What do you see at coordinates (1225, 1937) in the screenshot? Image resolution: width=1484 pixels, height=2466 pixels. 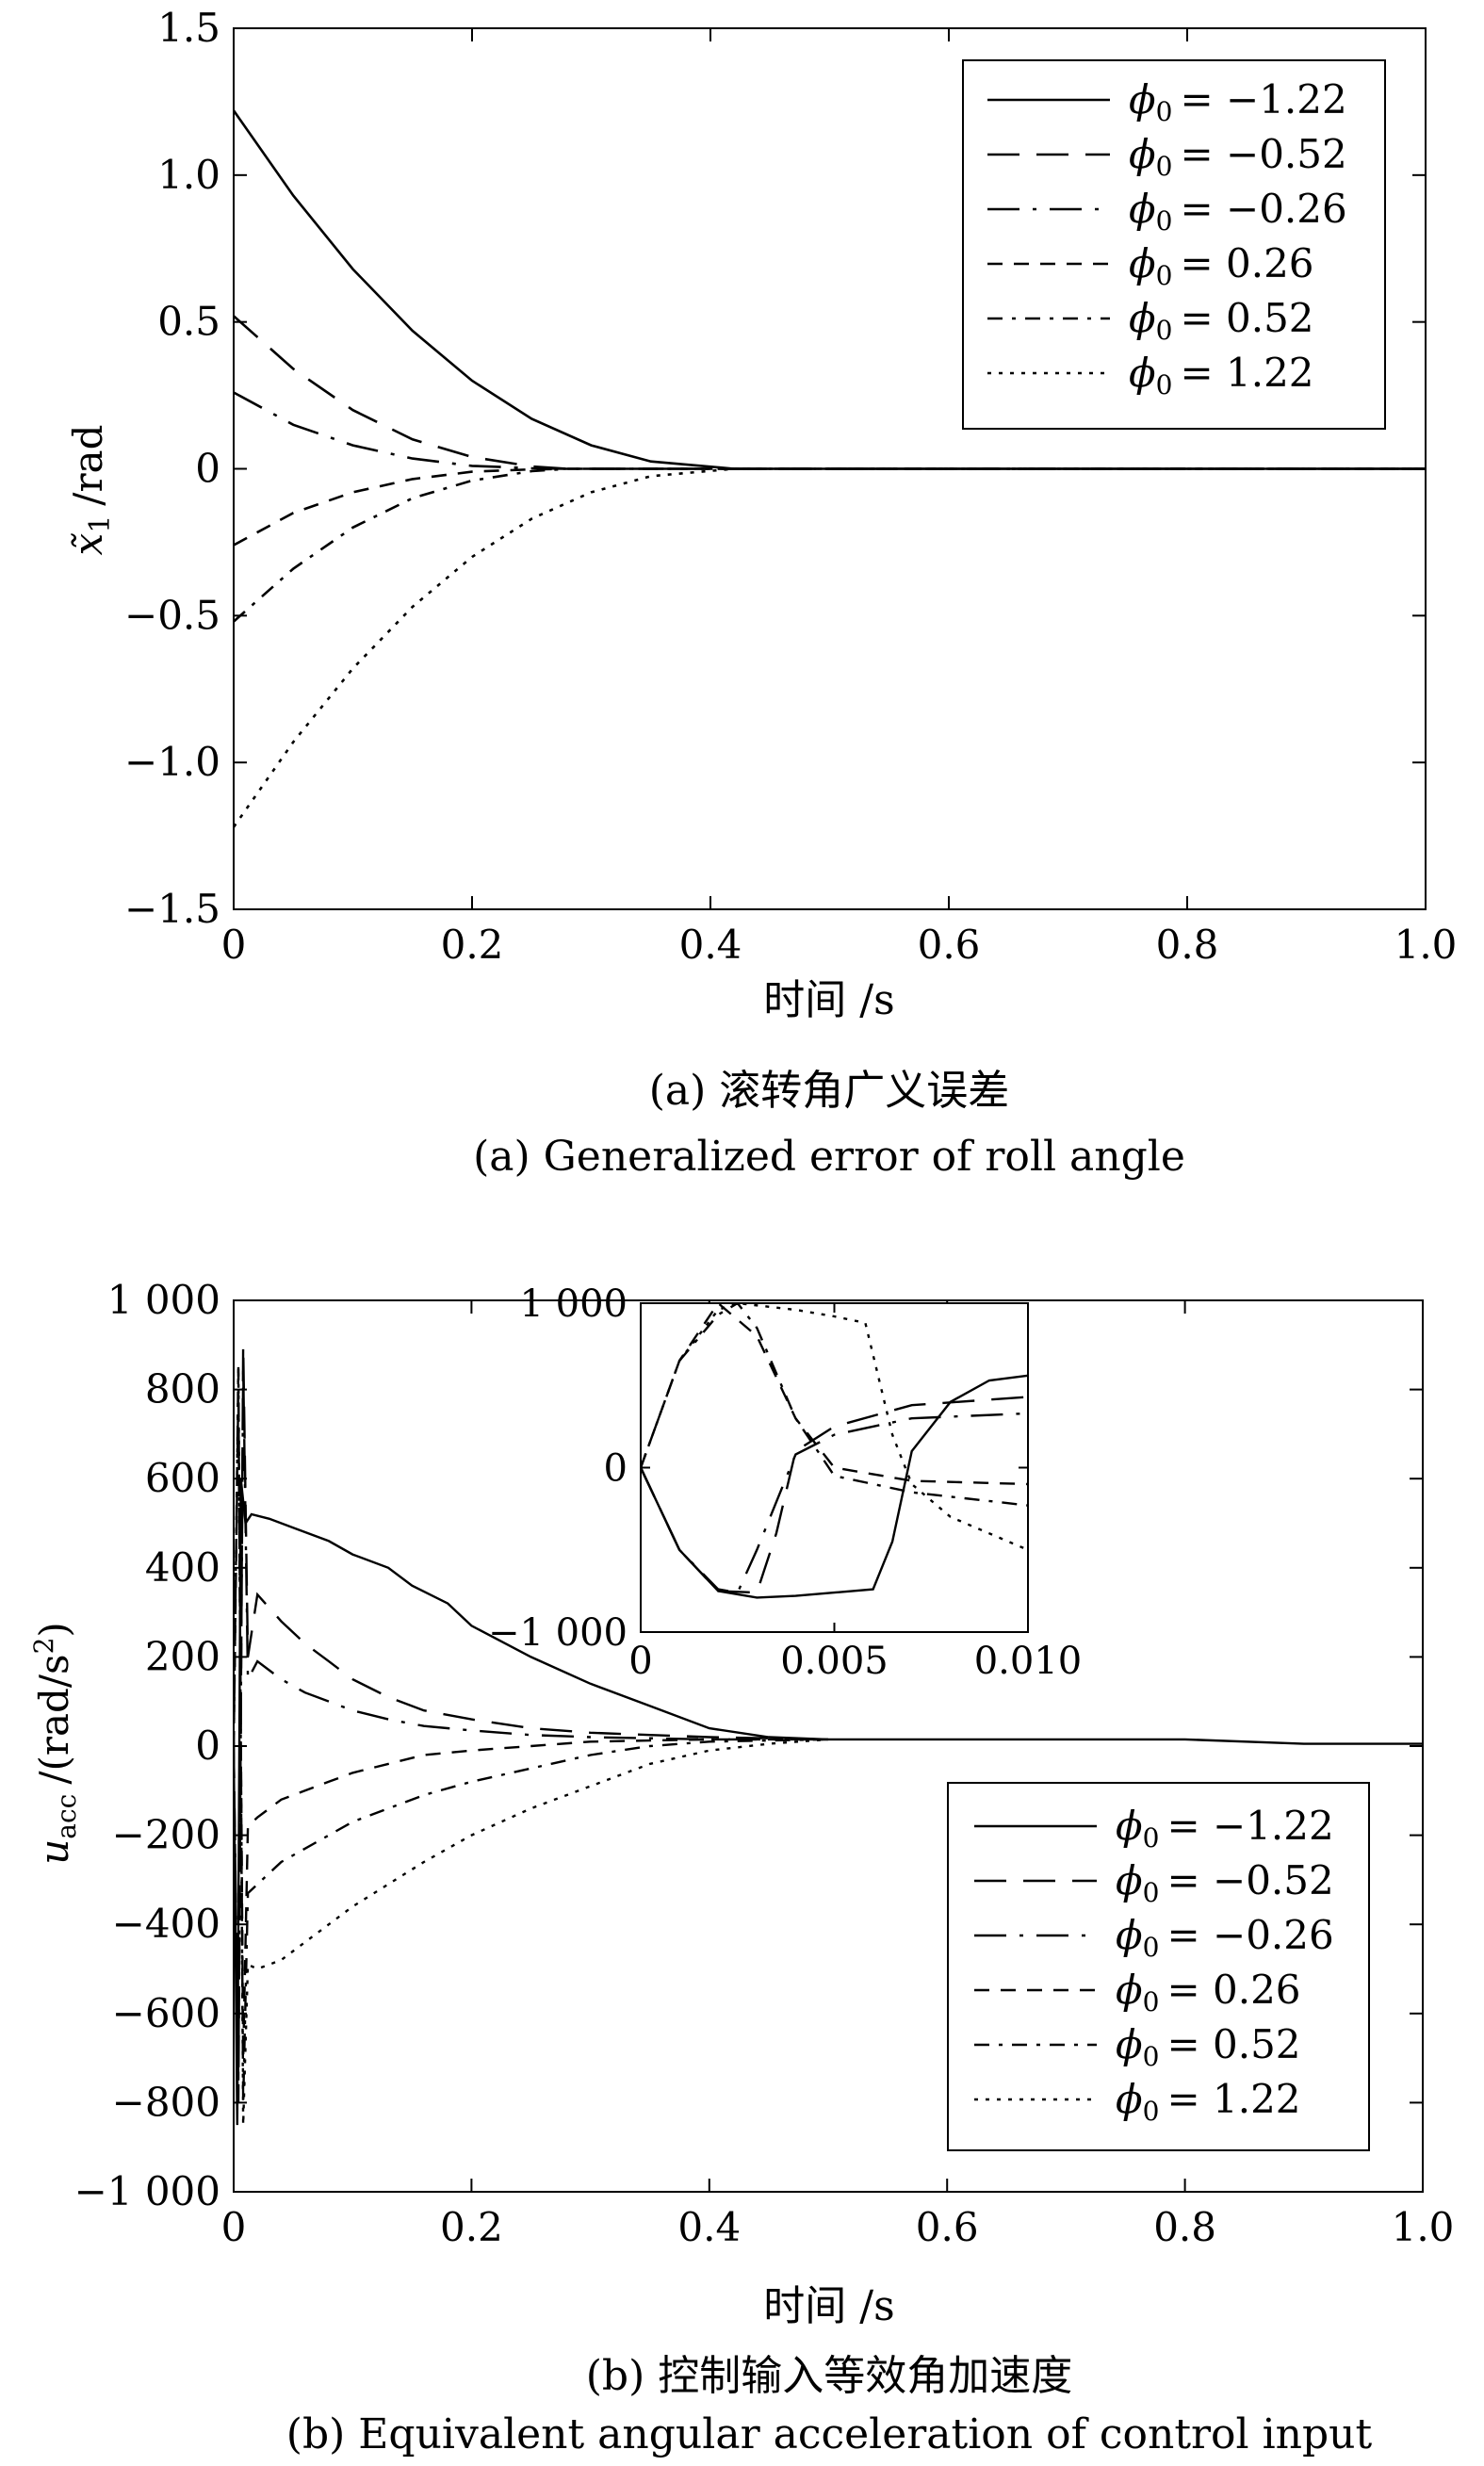 I see `chart-b-legend-label-2: ϕ0 = −0.26` at bounding box center [1225, 1937].